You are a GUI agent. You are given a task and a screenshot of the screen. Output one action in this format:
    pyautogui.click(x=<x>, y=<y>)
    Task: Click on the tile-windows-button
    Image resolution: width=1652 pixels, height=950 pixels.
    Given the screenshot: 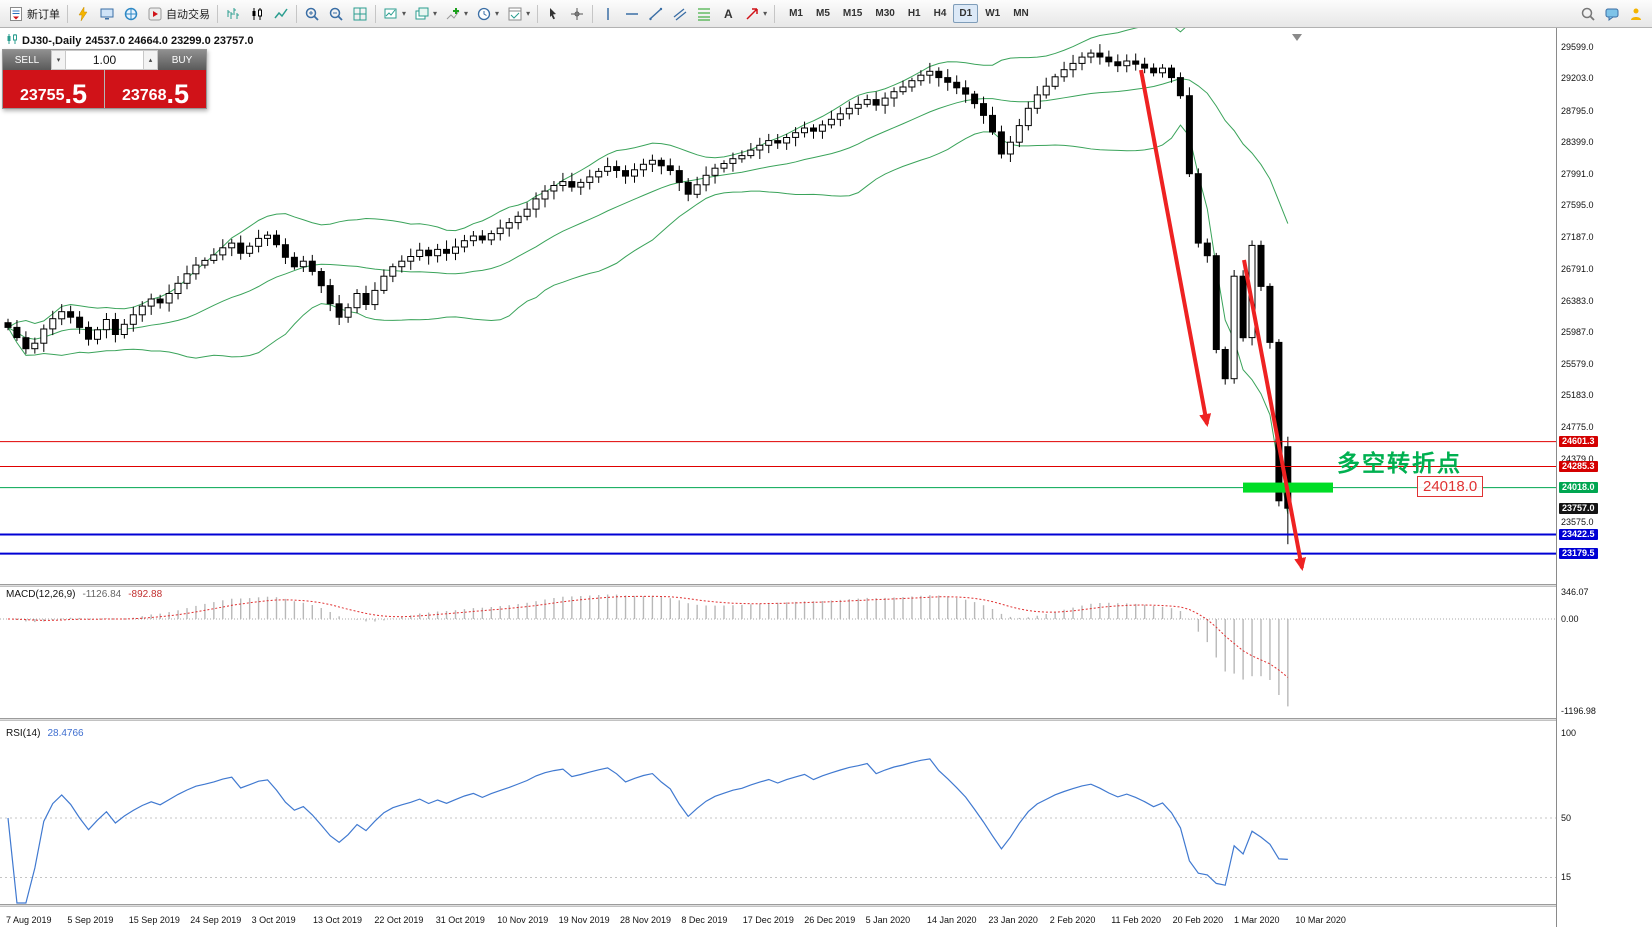 What is the action you would take?
    pyautogui.click(x=360, y=13)
    